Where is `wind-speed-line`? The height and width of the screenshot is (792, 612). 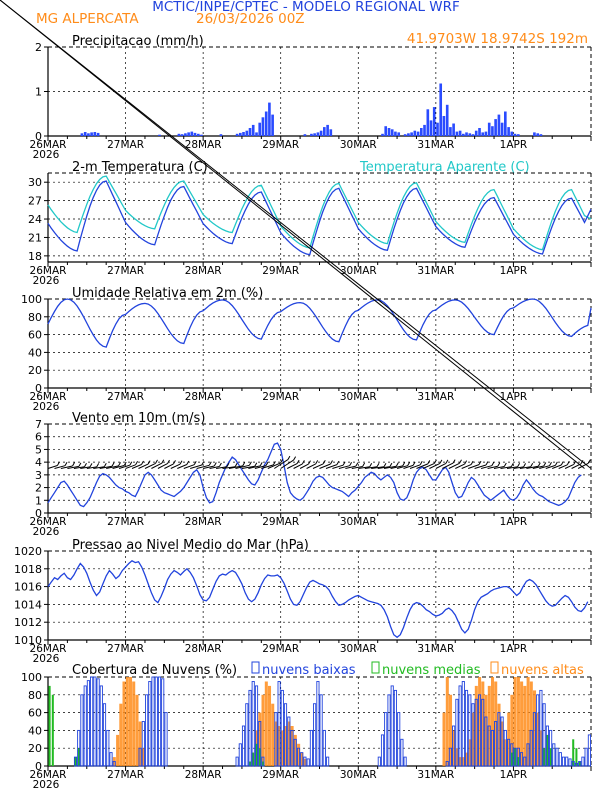 wind-speed-line is located at coordinates (314, 475).